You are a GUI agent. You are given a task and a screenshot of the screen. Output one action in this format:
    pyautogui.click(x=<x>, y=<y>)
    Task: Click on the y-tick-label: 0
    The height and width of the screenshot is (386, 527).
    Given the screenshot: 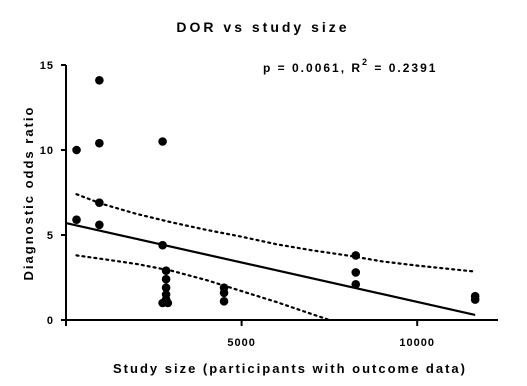 What is the action you would take?
    pyautogui.click(x=50, y=321)
    